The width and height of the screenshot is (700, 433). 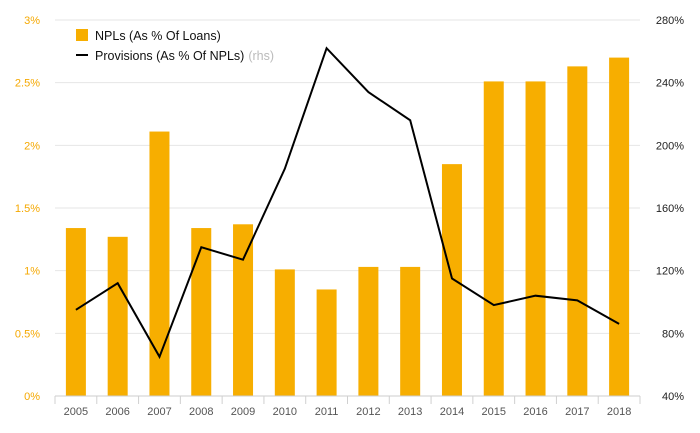 What do you see at coordinates (27, 209) in the screenshot?
I see `left-axis-tick-label: 1.5%` at bounding box center [27, 209].